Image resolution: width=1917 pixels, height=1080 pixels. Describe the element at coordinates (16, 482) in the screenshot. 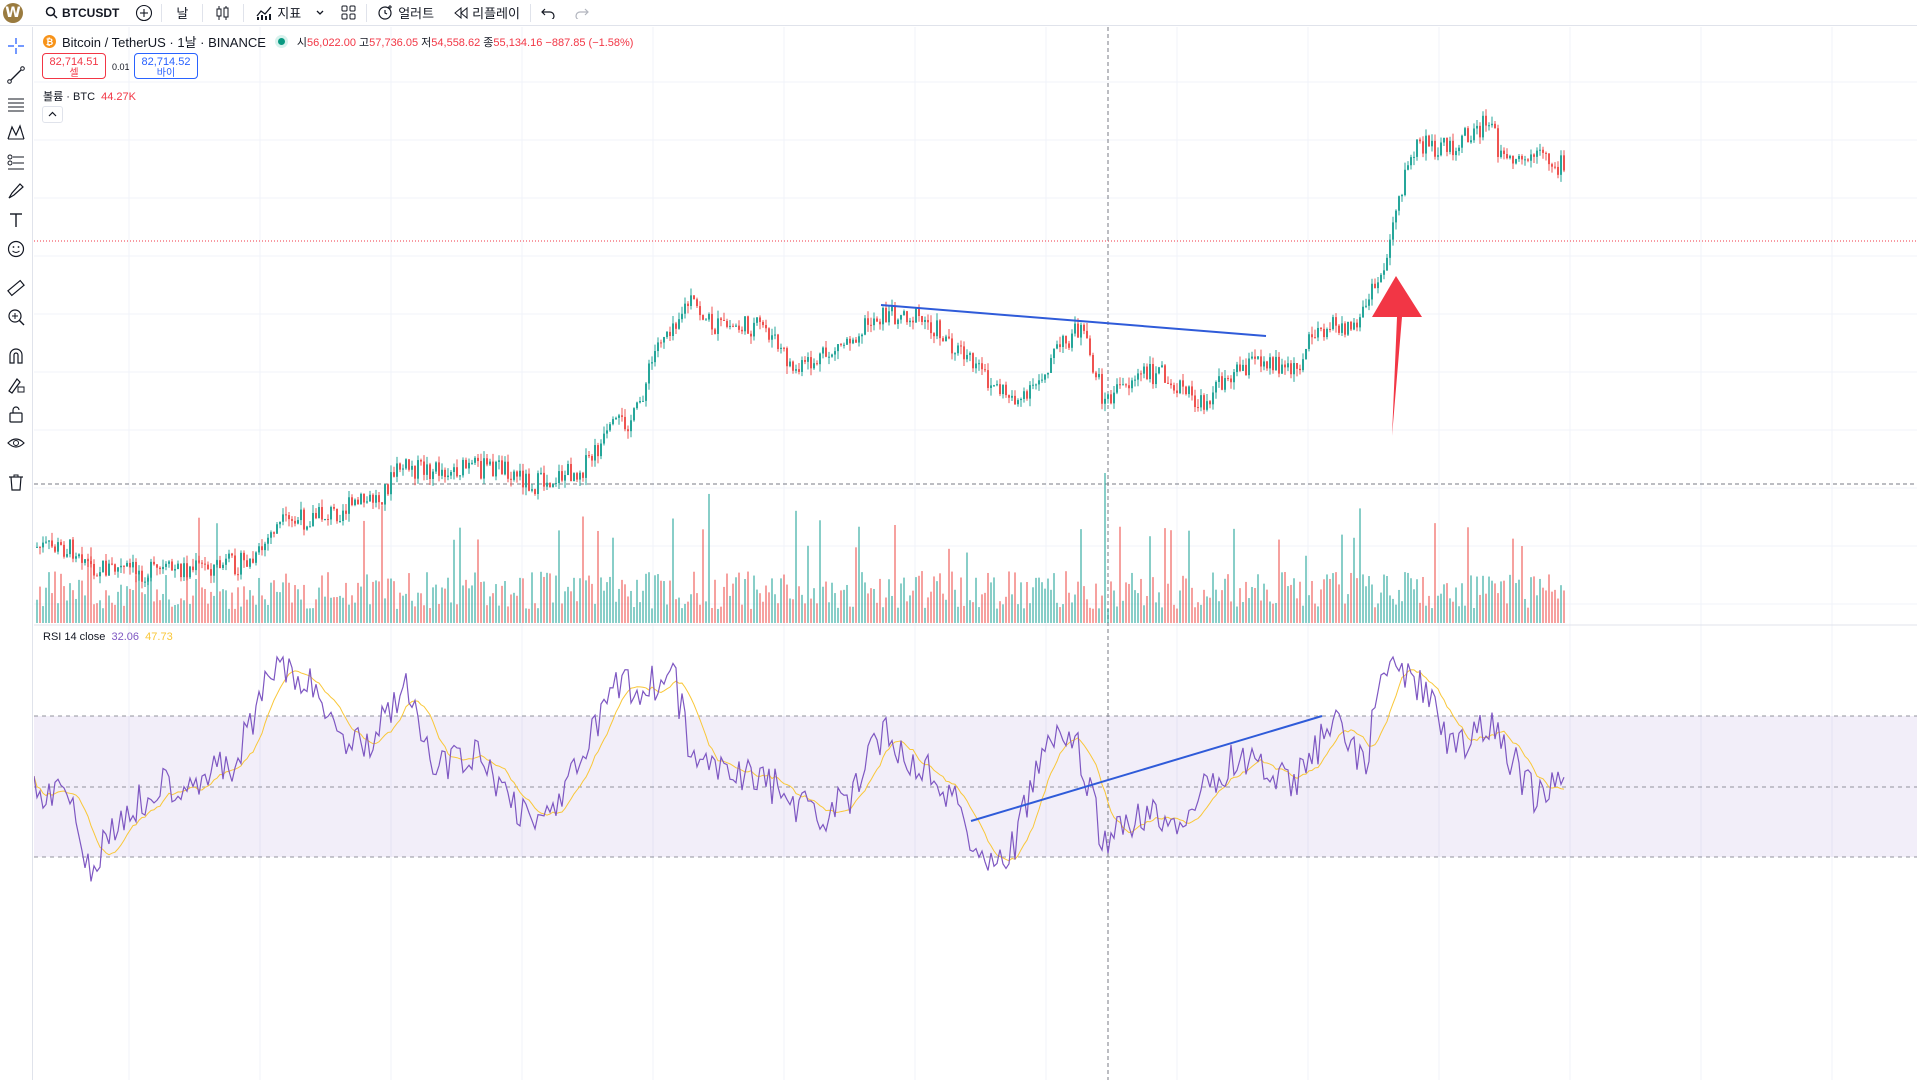

I see `remove-drawings-tool` at that location.